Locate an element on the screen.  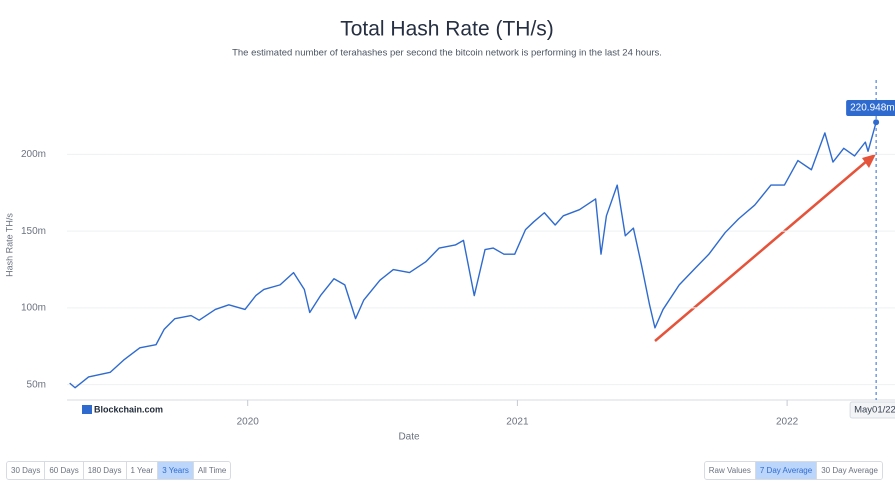
x-tick-label: 2022 is located at coordinates (787, 422).